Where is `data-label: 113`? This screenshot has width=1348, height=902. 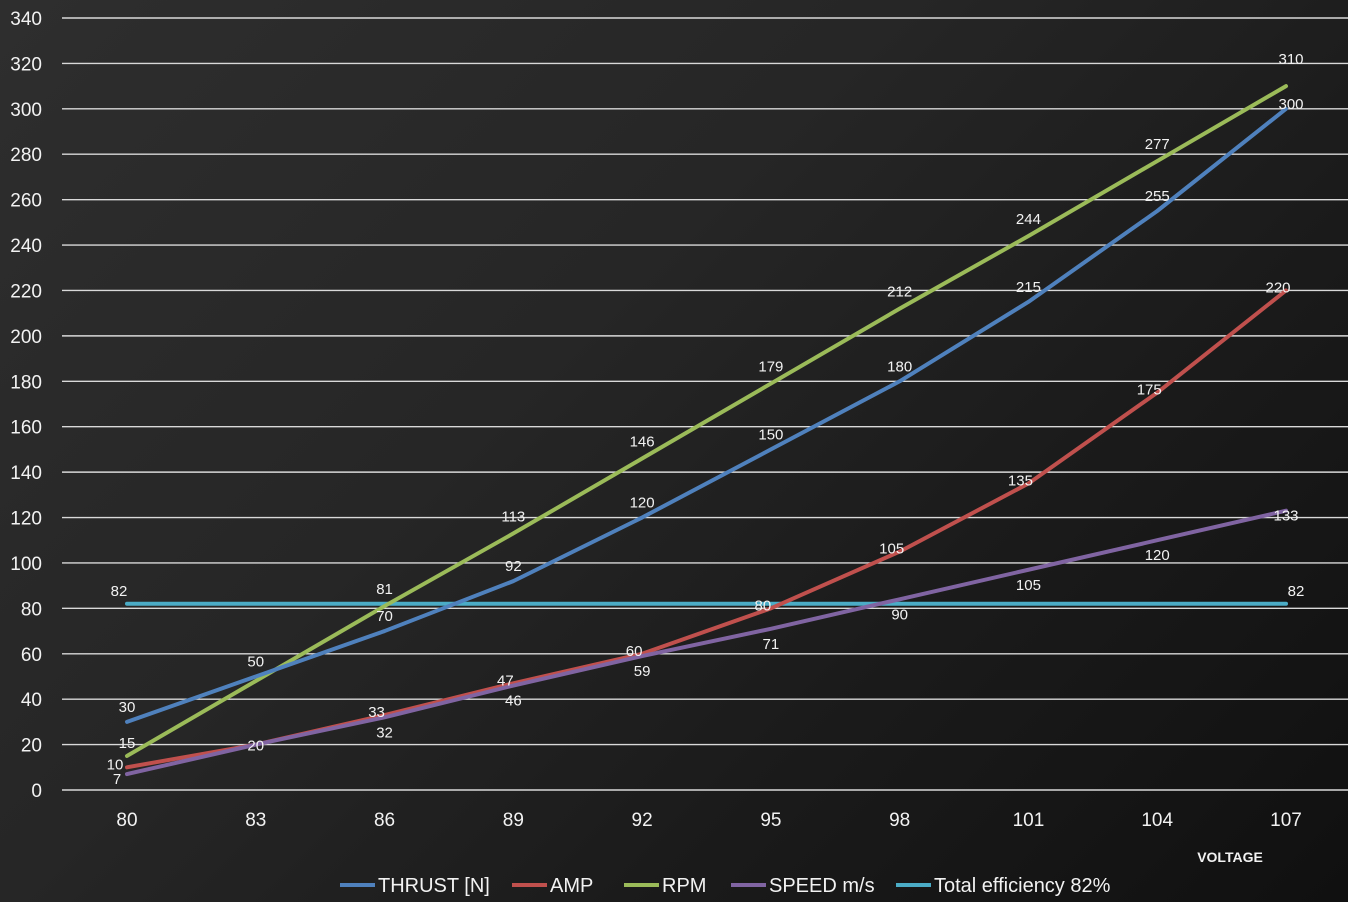 data-label: 113 is located at coordinates (513, 516).